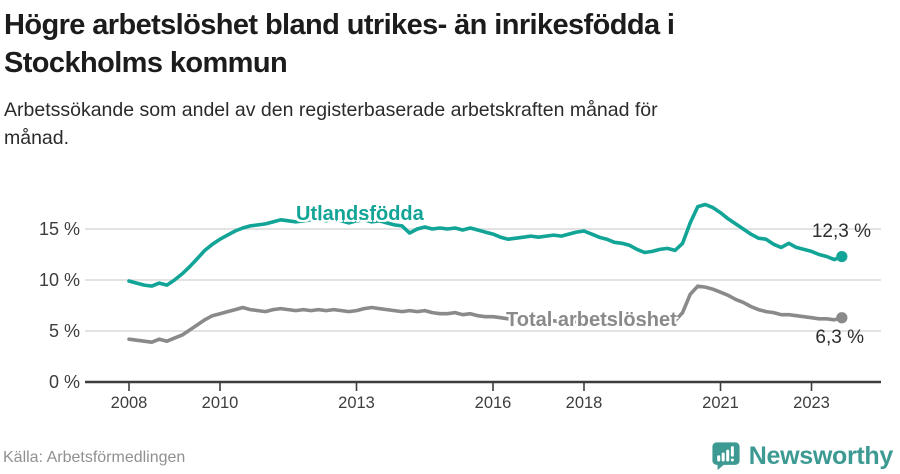 The height and width of the screenshot is (474, 900). I want to click on series-end-dot-utlandsfodda, so click(842, 256).